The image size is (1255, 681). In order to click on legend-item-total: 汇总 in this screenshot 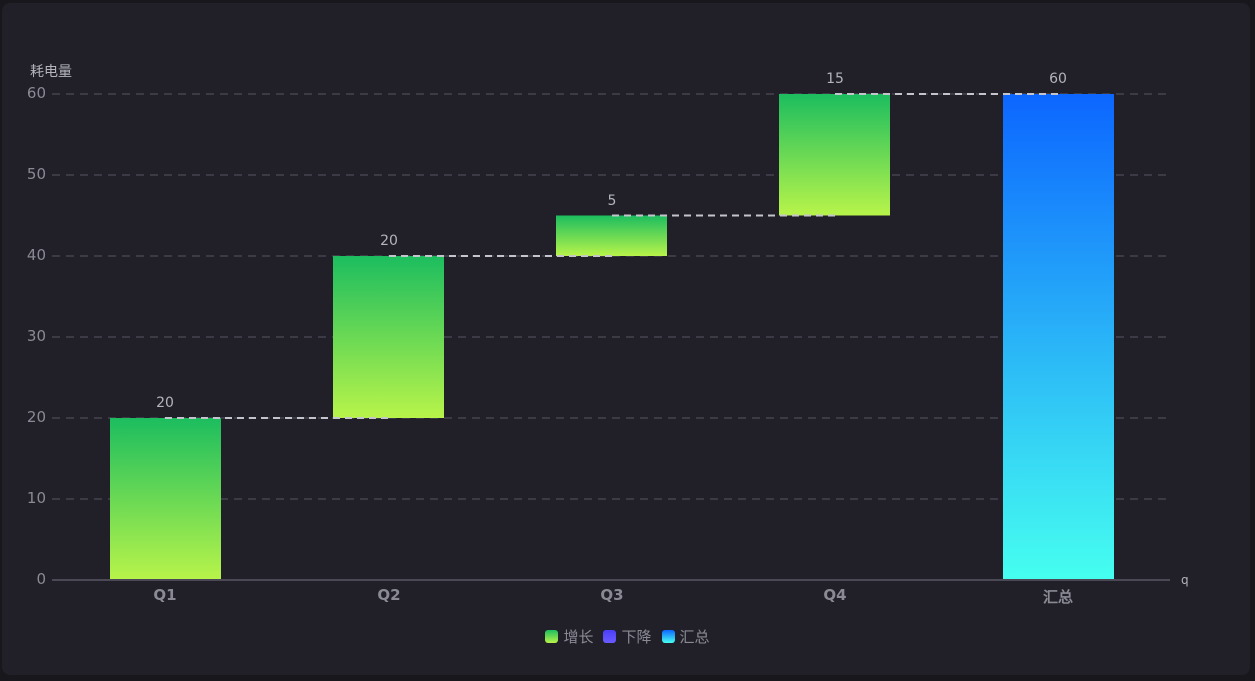, I will do `click(685, 636)`.